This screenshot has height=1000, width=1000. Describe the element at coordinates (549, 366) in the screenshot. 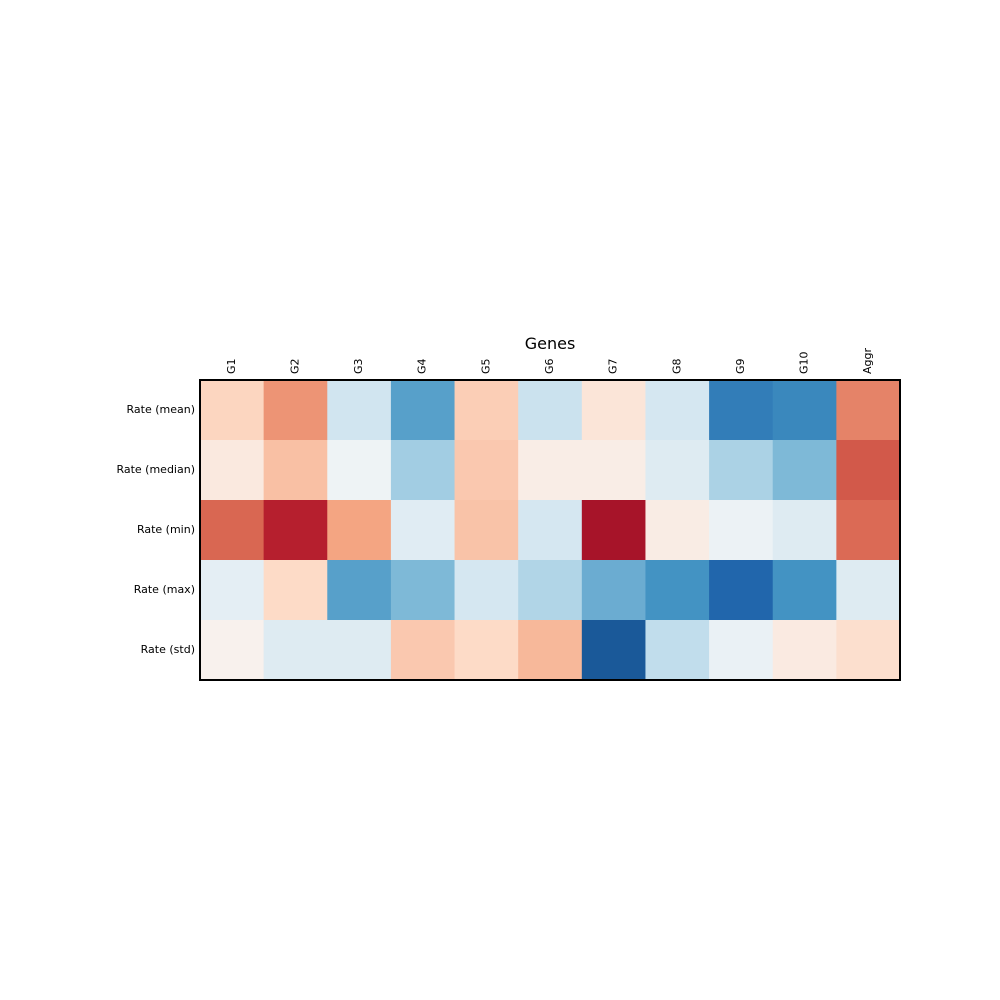

I see `column-tick-label: G6` at that location.